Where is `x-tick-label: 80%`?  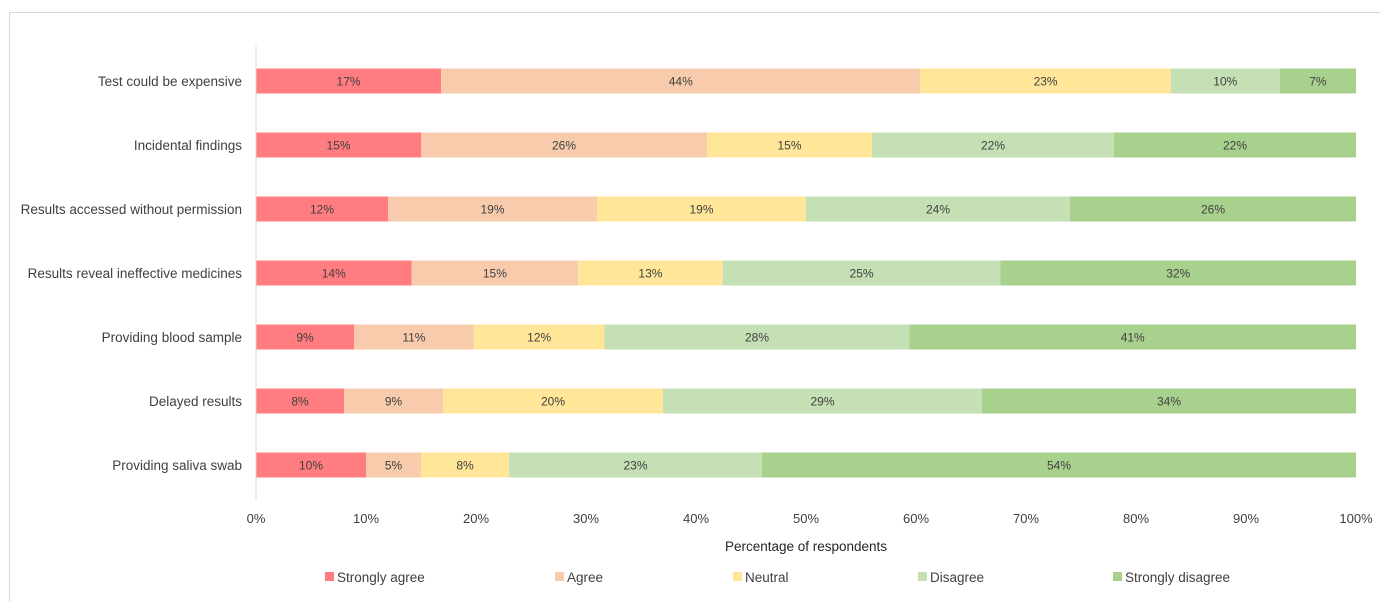
x-tick-label: 80% is located at coordinates (1136, 518).